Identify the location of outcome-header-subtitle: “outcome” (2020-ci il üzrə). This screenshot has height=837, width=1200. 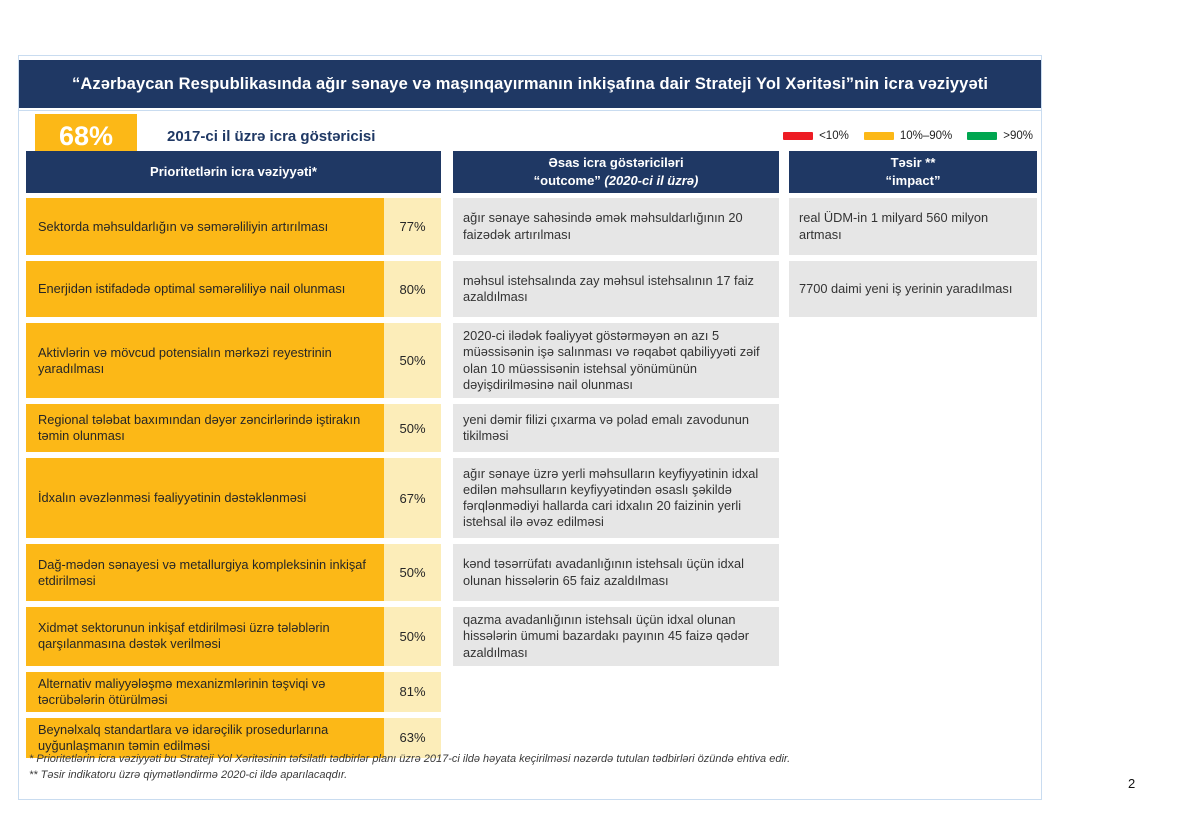
(616, 181).